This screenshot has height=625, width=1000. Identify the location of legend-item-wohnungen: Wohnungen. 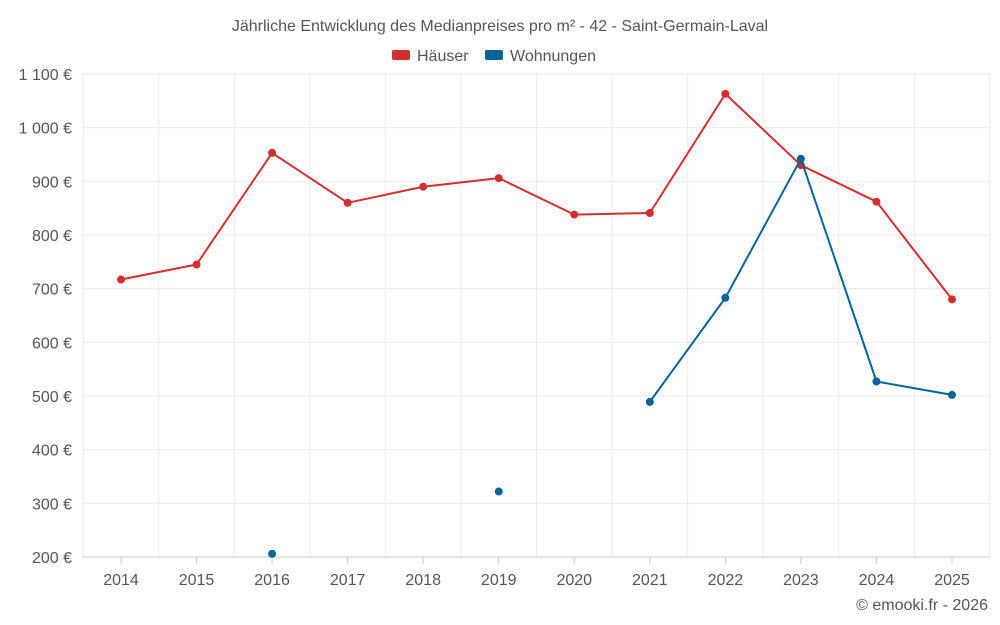
(540, 56).